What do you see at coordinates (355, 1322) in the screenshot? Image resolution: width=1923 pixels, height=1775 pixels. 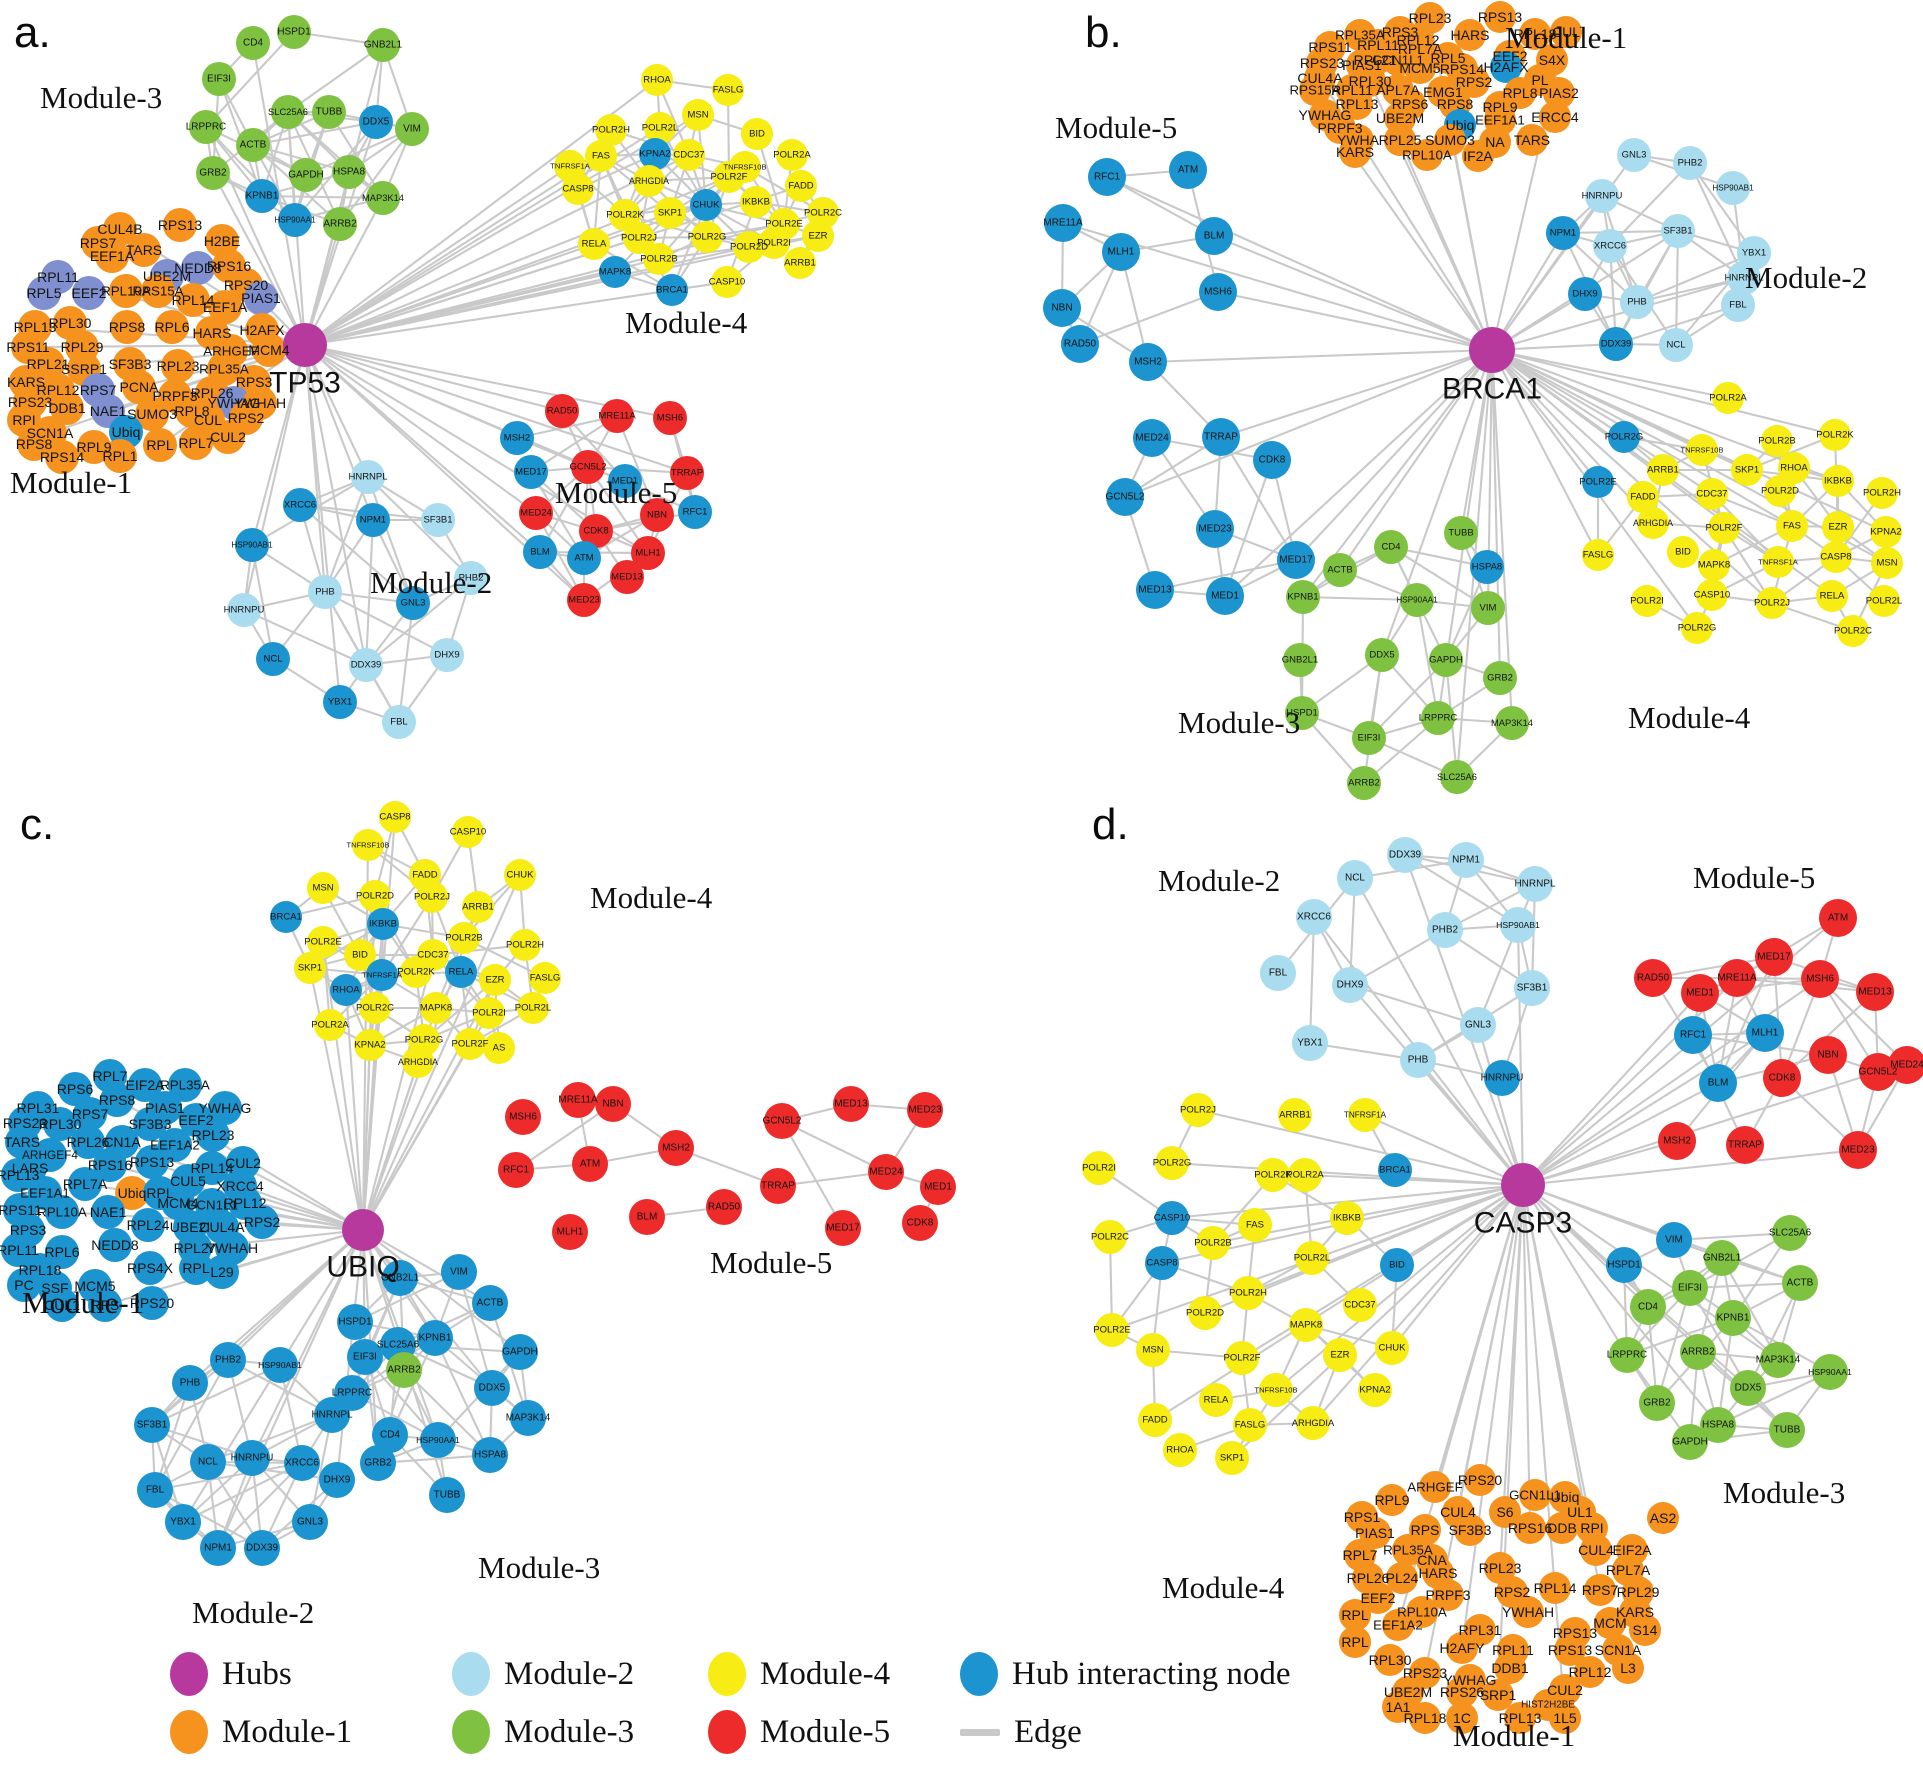 I see `svg-text: HSPD1` at bounding box center [355, 1322].